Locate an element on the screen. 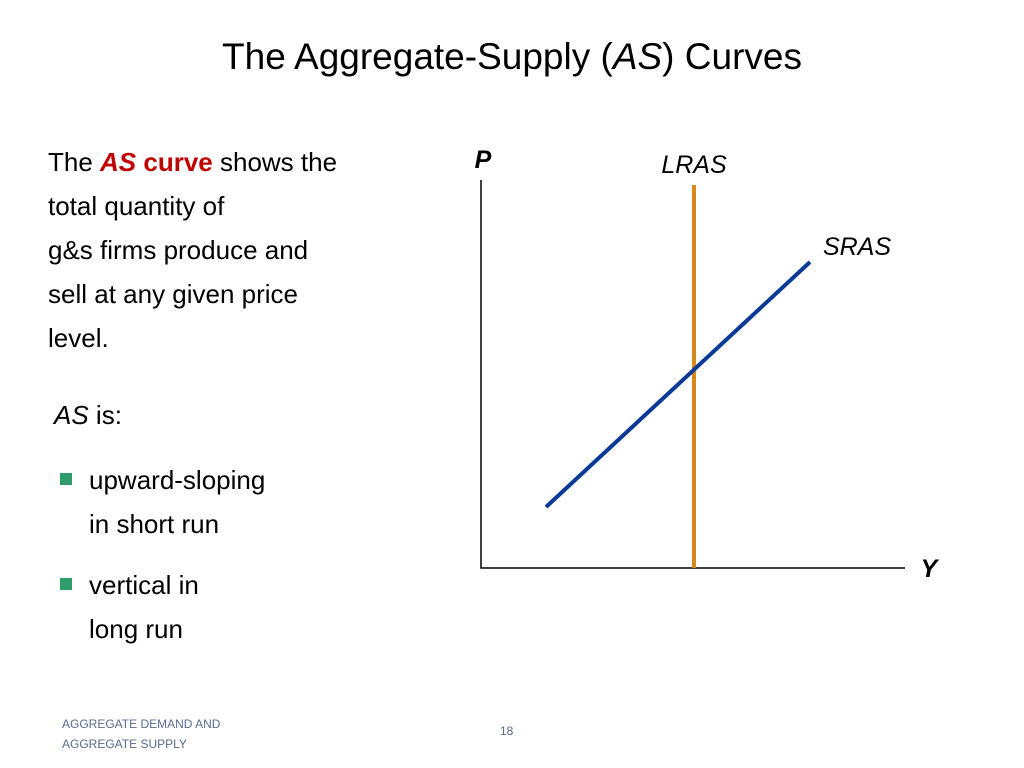  x-axis-label: Y is located at coordinates (930, 569).